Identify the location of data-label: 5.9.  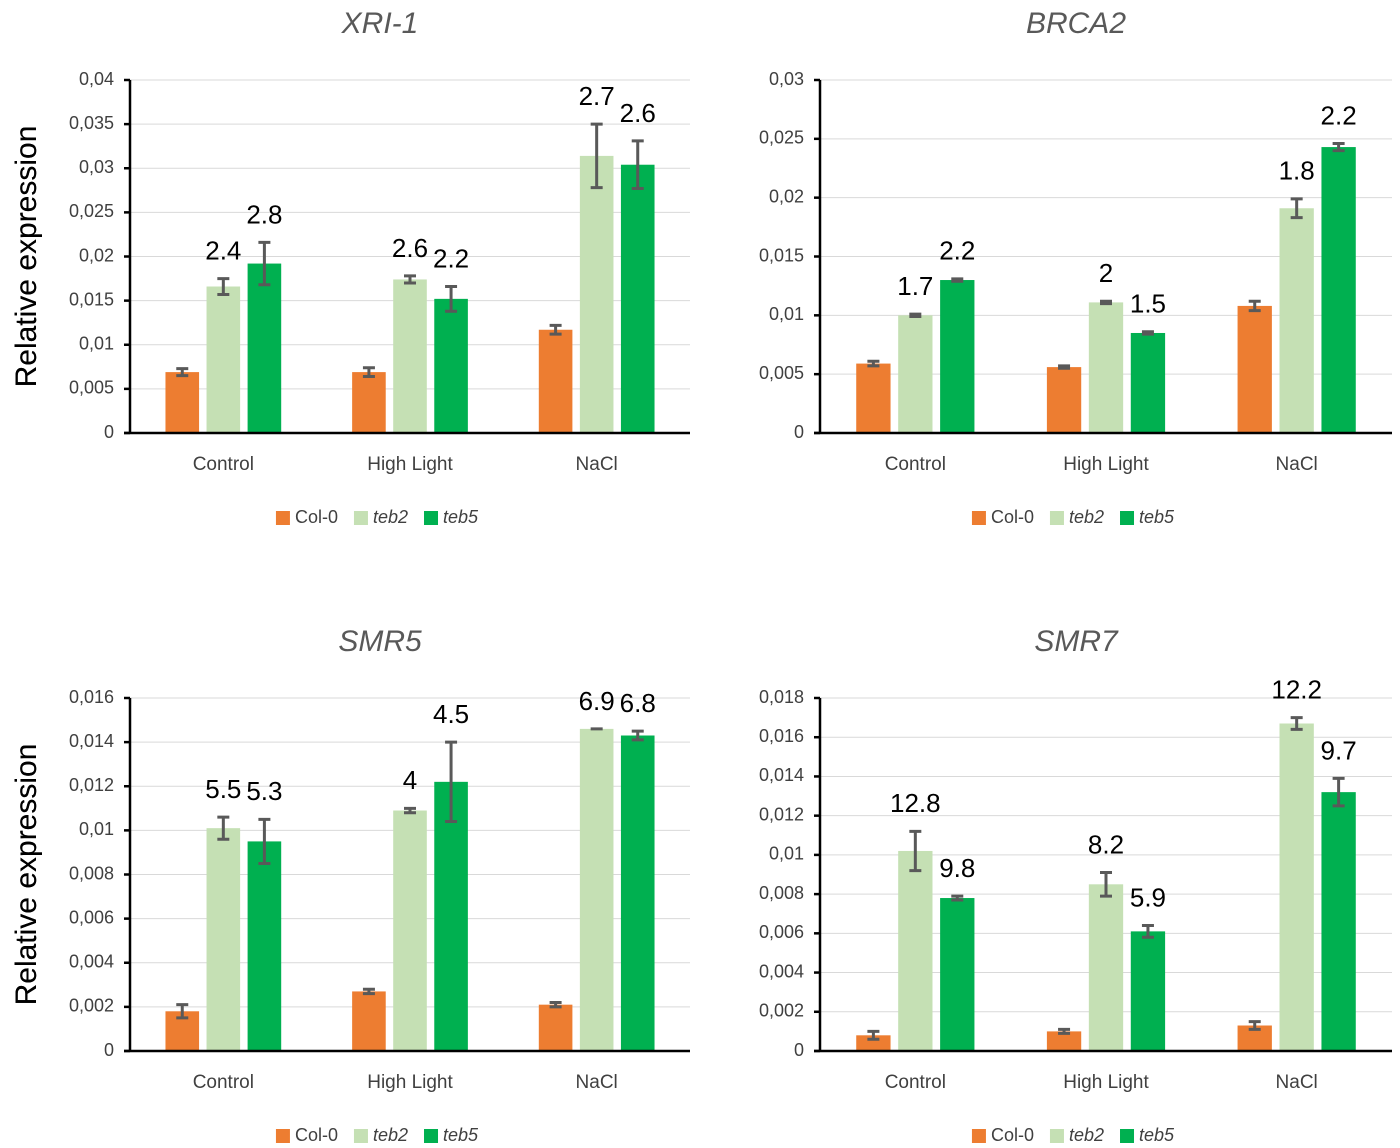
(1148, 897).